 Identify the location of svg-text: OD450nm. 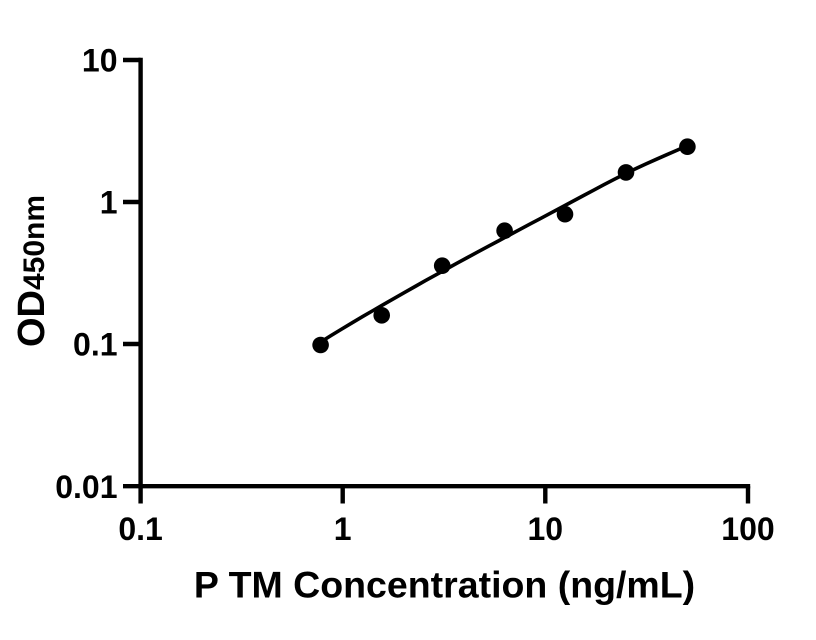
(32, 271).